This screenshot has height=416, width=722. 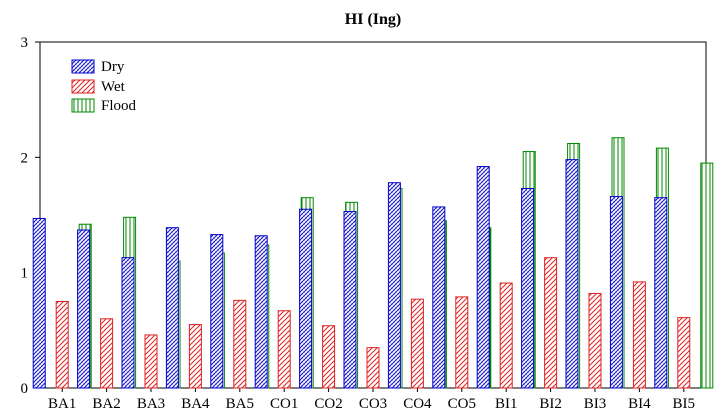 I want to click on x-tick-label: BA2, so click(x=106, y=404).